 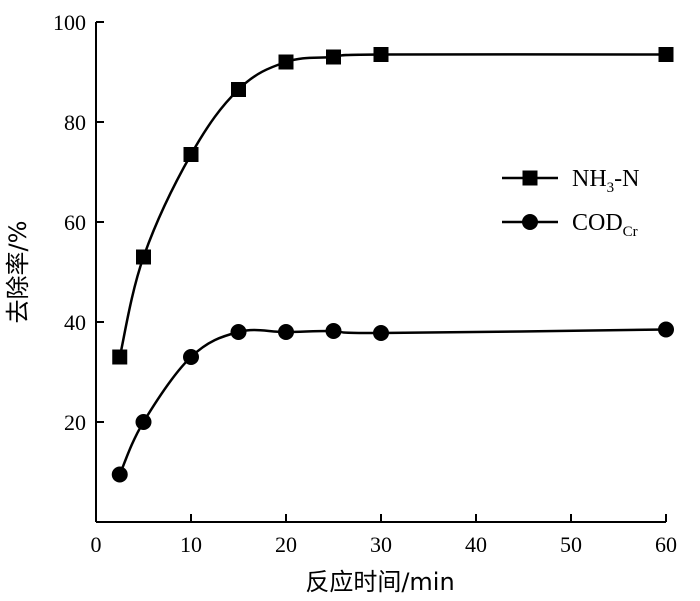 What do you see at coordinates (96, 544) in the screenshot?
I see `x-tick-label: 0` at bounding box center [96, 544].